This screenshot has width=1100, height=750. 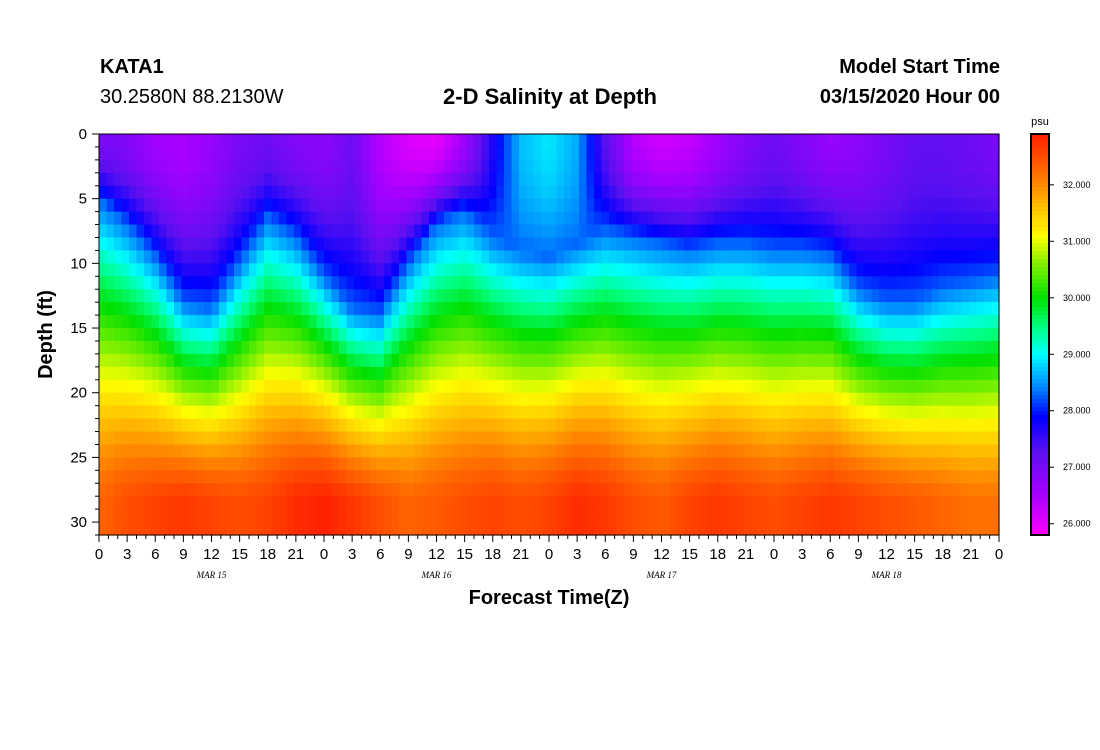 I want to click on y-axis-title: Depth (ft), so click(x=46, y=334).